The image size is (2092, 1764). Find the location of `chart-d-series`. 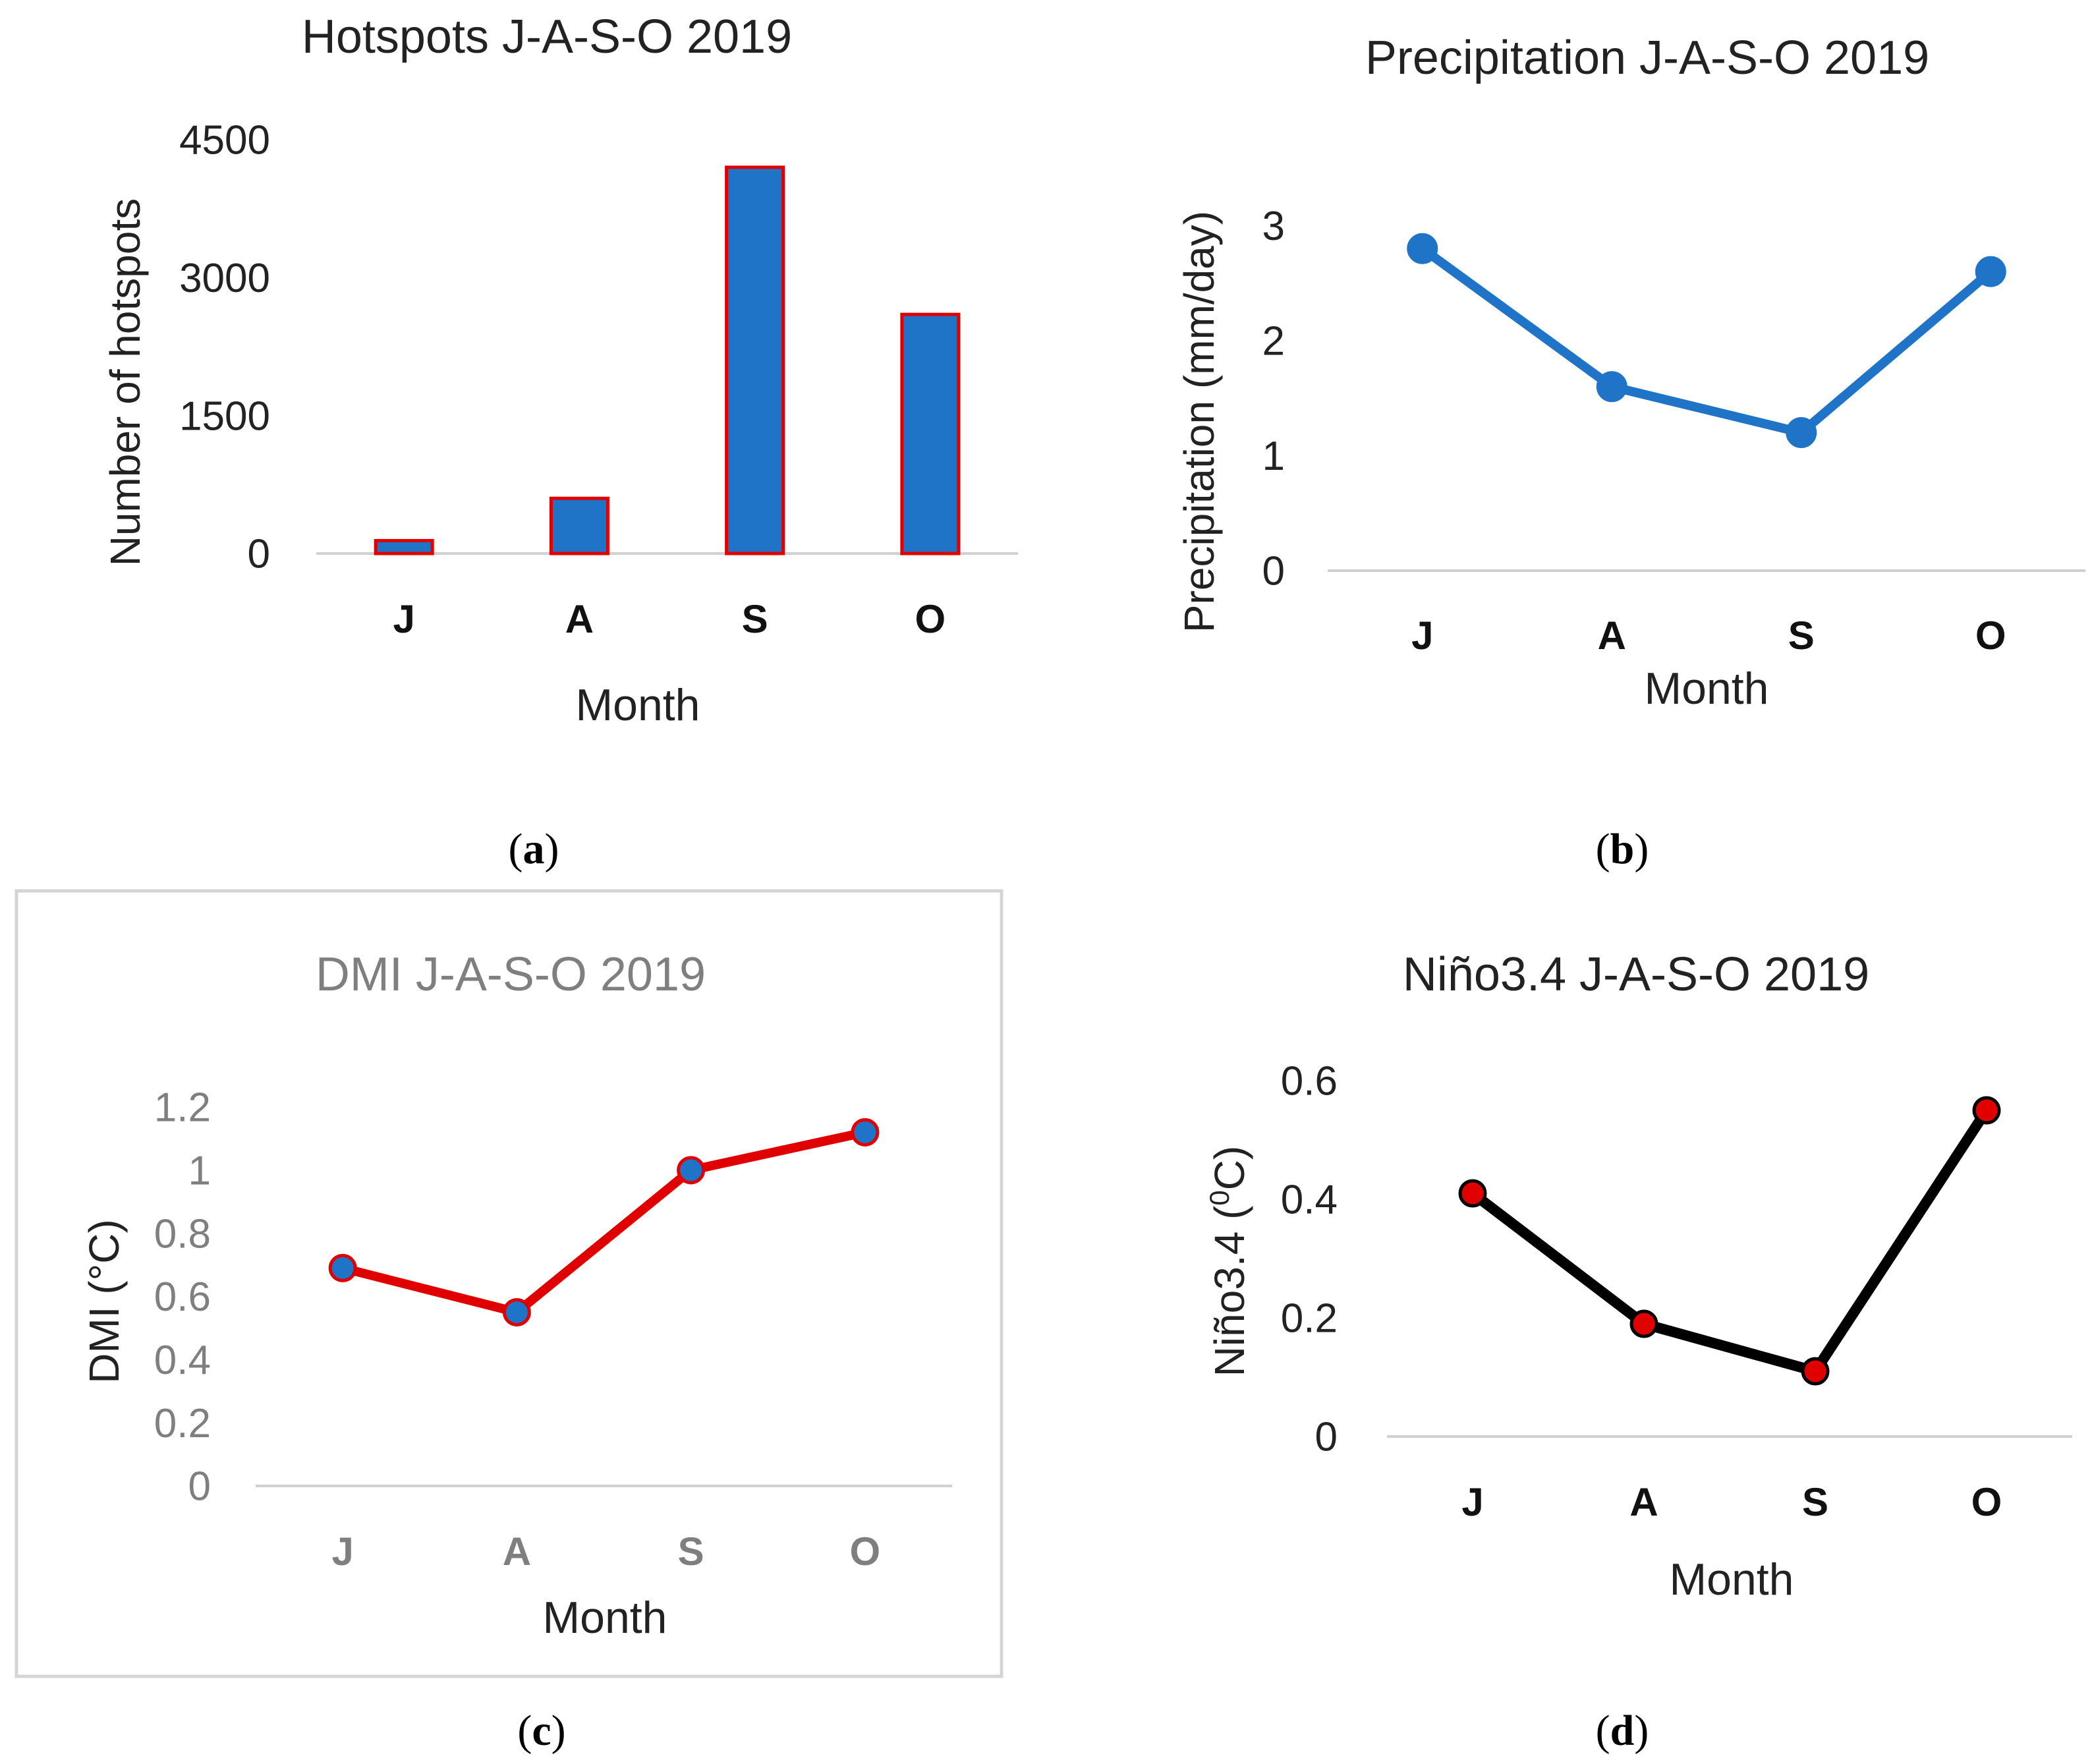

chart-d-series is located at coordinates (1729, 1241).